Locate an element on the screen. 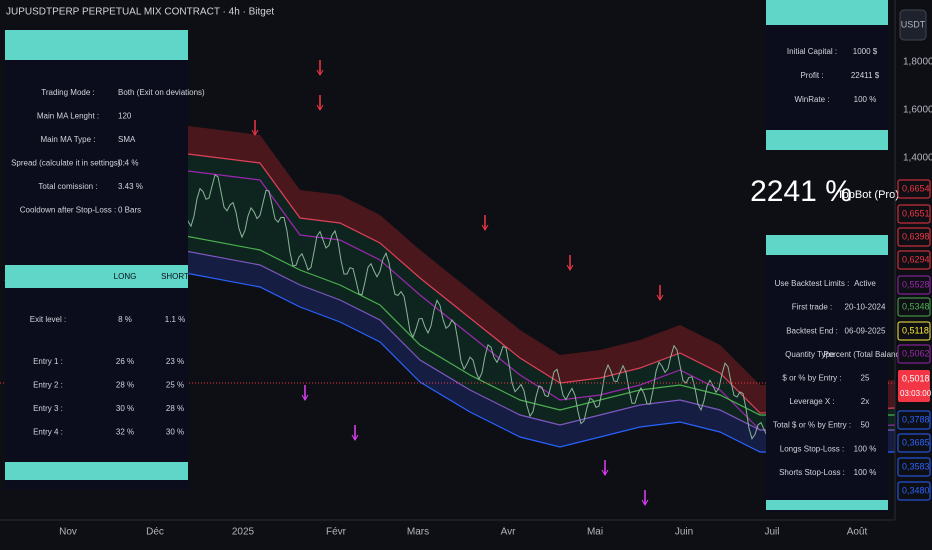 The height and width of the screenshot is (550, 932). price-tag-label: 0,3685 is located at coordinates (916, 442).